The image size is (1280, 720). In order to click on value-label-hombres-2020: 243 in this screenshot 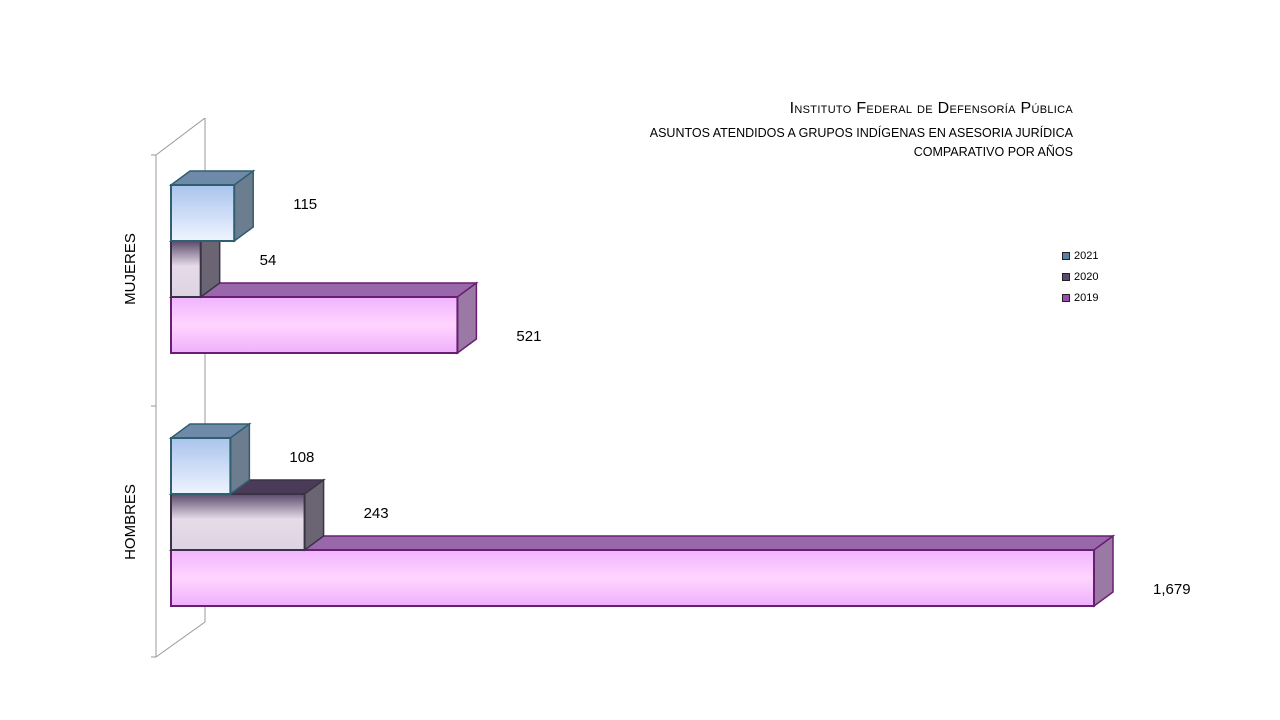, I will do `click(376, 513)`.